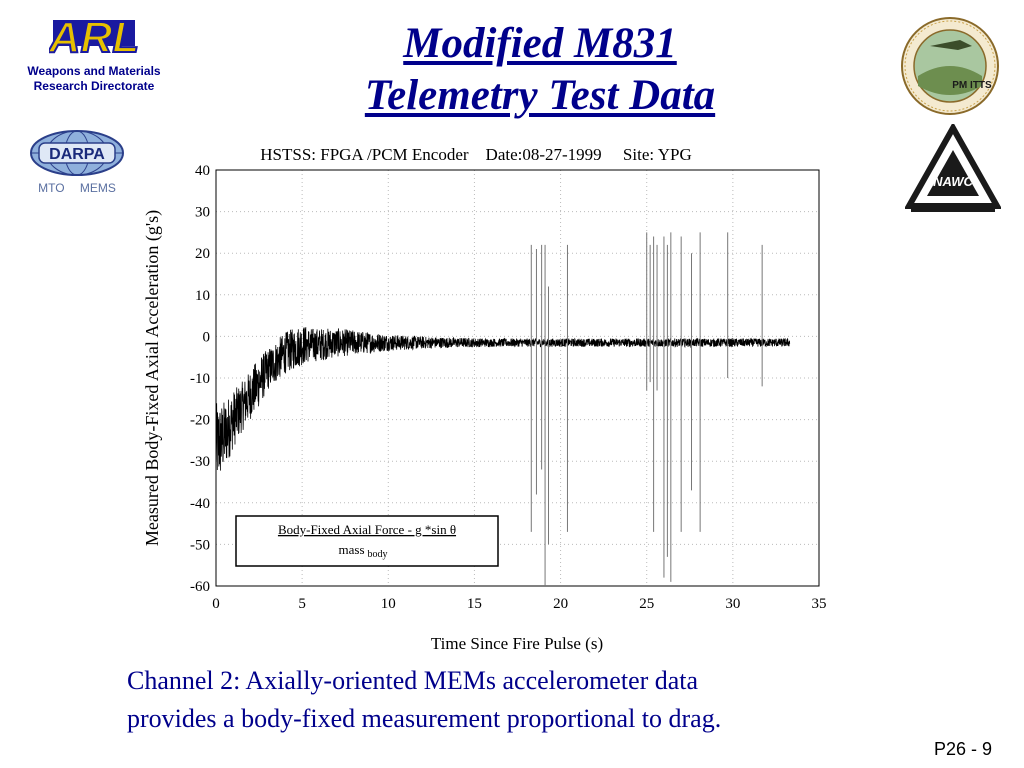  Describe the element at coordinates (216, 604) in the screenshot. I see `x-tick-label: 0` at that location.